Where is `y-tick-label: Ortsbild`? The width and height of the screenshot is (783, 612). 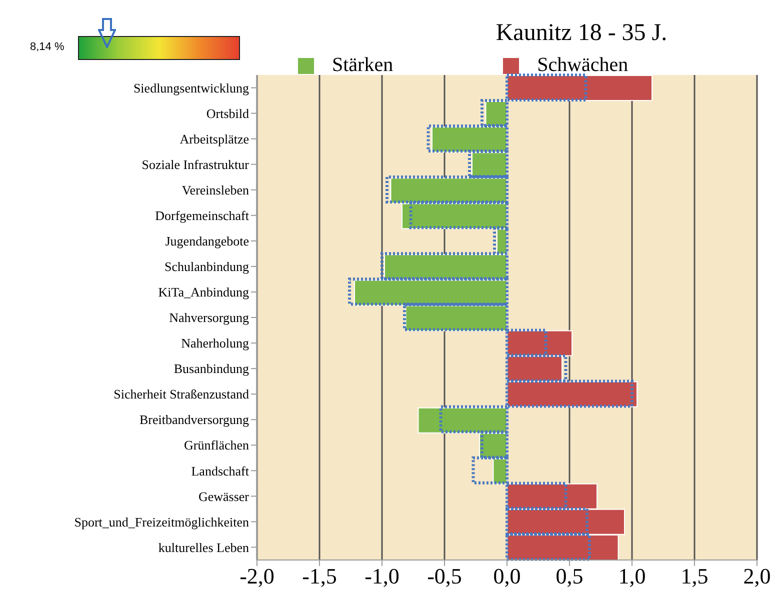
y-tick-label: Ortsbild is located at coordinates (228, 113).